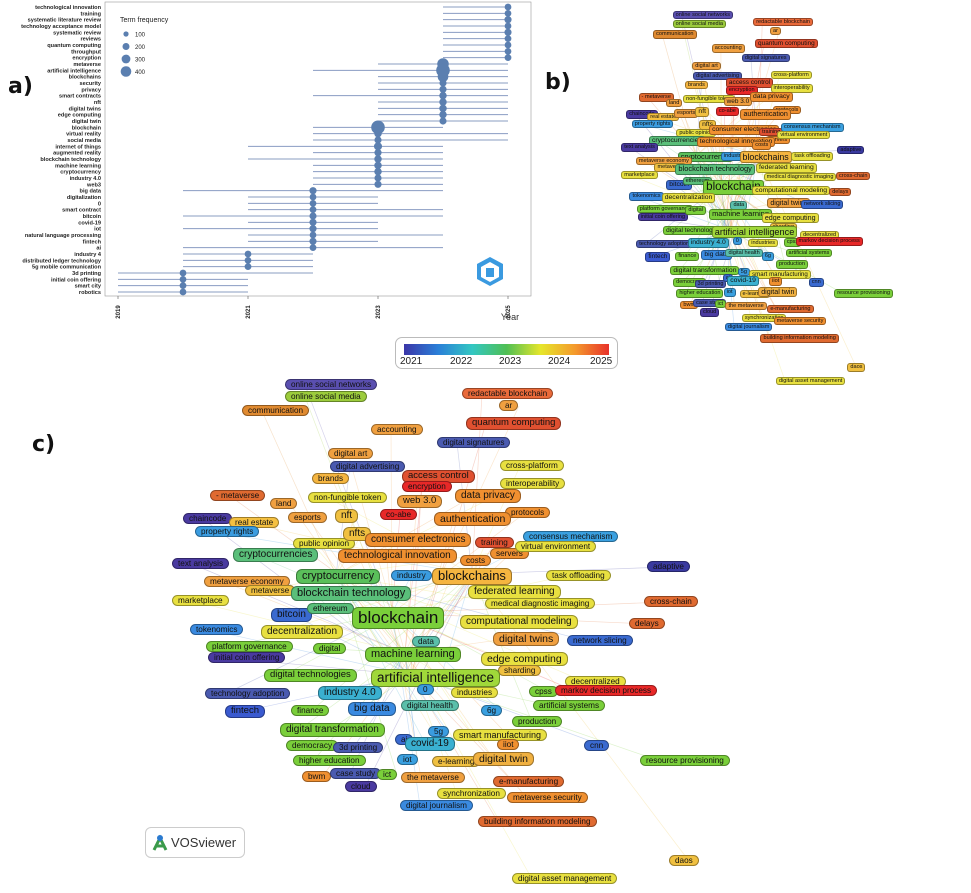 This screenshot has width=971, height=893. Describe the element at coordinates (646, 196) in the screenshot. I see `overview-keyword-node: tokenomics` at that location.